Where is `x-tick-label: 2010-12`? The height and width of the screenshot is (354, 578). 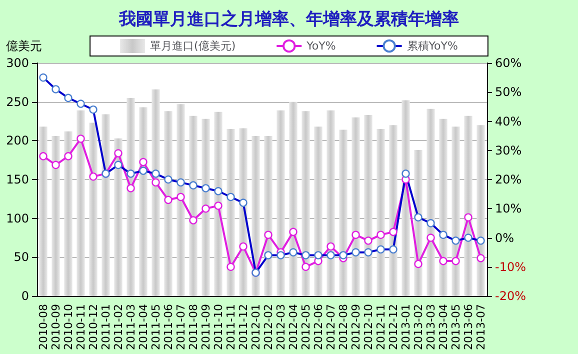
x-tick-label: 2010-12 is located at coordinates (93, 327).